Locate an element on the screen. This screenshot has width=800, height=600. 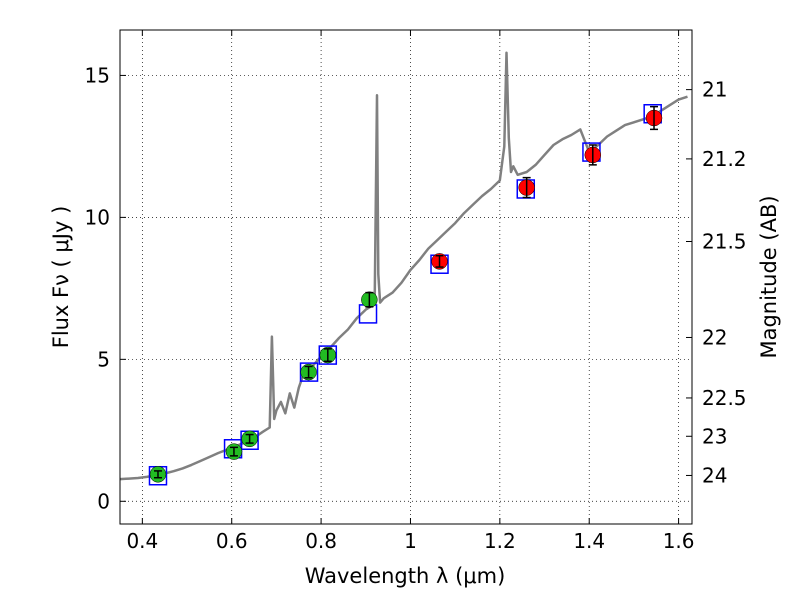
x-tick-label: 0.4 is located at coordinates (142, 541).